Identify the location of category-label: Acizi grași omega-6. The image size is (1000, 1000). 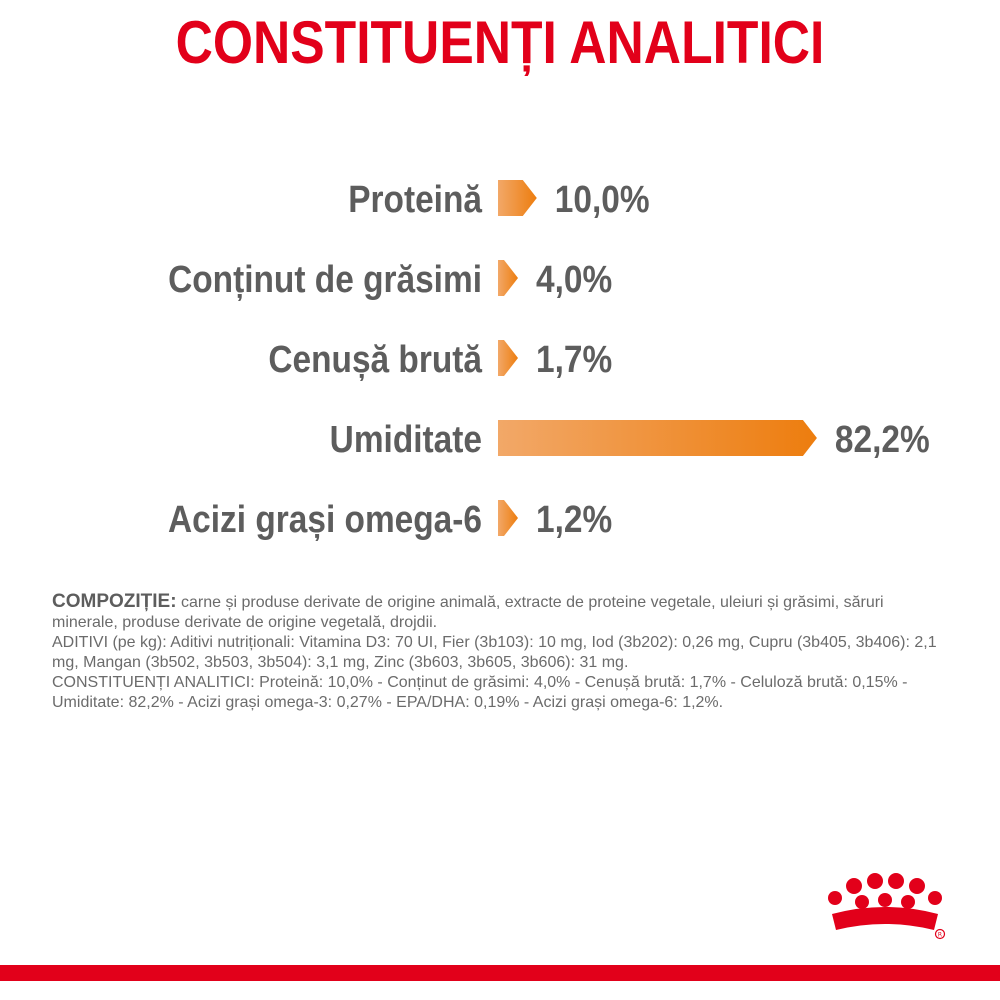
(325, 519).